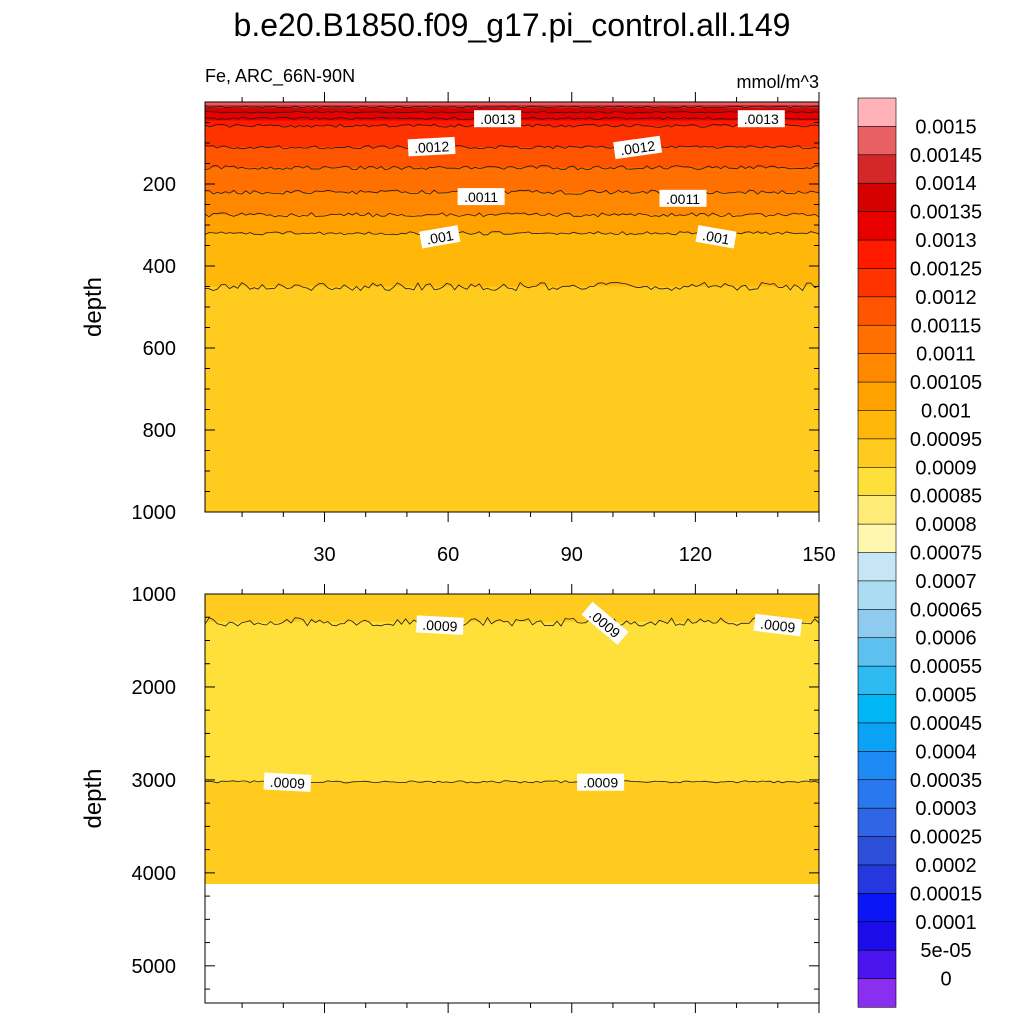 The image size is (1024, 1024). I want to click on contour-label: .0013, so click(761, 119).